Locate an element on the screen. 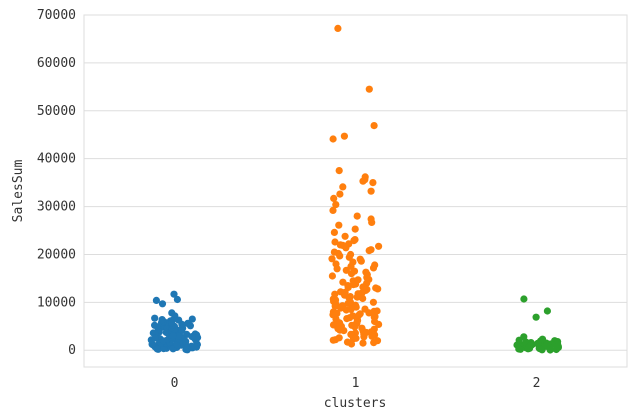 The image size is (632, 417). x-tick-labels: 0 1 2 is located at coordinates (356, 383).